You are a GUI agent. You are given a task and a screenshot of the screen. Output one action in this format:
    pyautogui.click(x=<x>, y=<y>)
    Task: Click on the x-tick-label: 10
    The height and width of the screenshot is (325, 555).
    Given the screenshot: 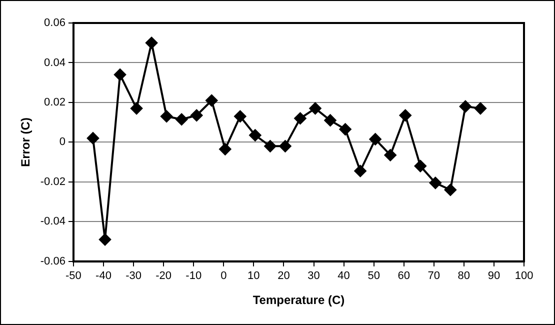 What is the action you would take?
    pyautogui.click(x=254, y=276)
    